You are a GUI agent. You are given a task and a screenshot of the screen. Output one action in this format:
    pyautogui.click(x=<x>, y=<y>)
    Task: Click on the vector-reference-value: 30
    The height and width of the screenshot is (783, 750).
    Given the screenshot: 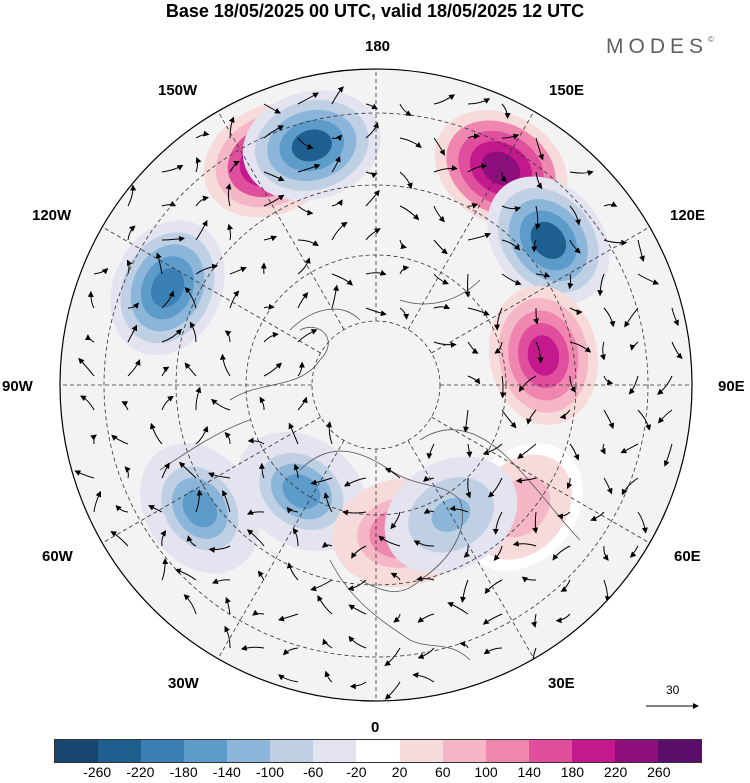 What is the action you would take?
    pyautogui.click(x=673, y=690)
    